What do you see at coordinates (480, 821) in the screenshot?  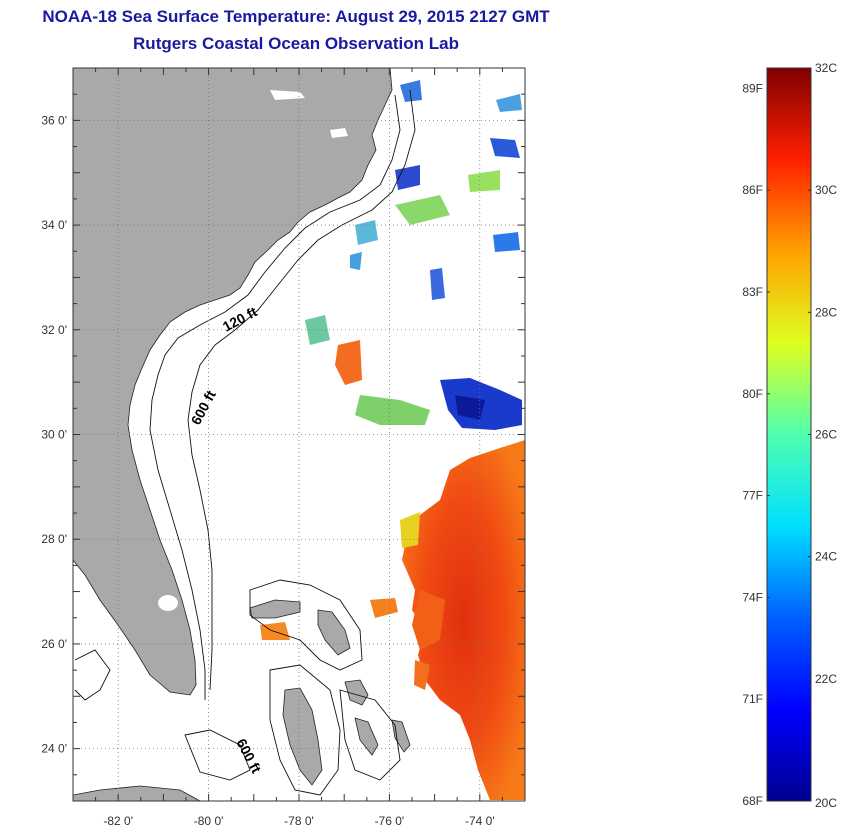 I see `longitude-label: -74 0'` at bounding box center [480, 821].